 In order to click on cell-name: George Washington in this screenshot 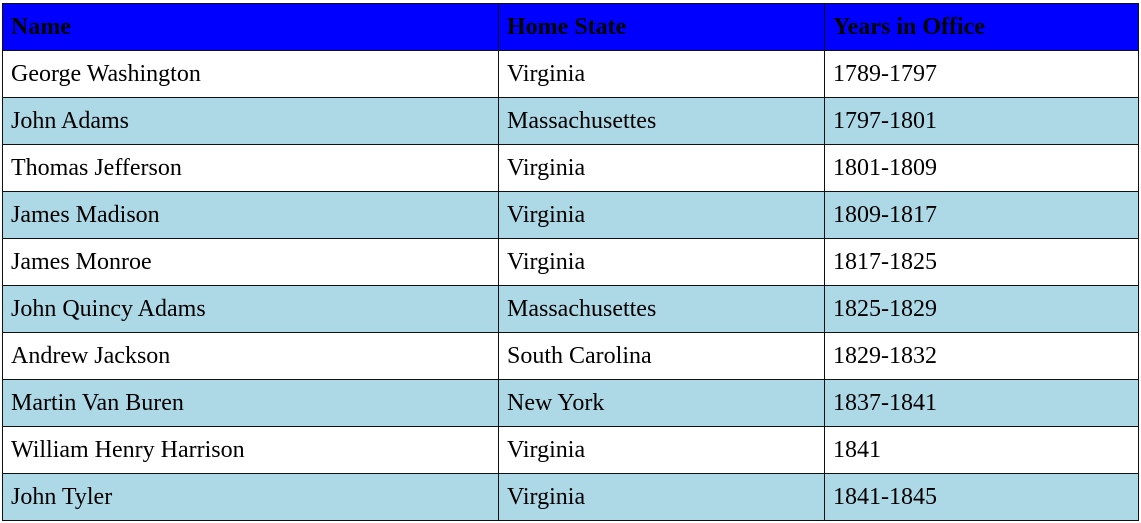, I will do `click(250, 74)`.